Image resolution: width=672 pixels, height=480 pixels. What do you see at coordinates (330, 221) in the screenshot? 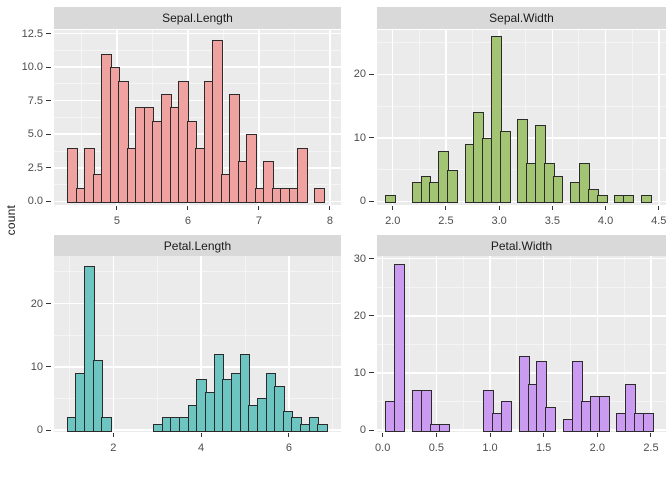
I see `x-axis-tick-label: 8` at bounding box center [330, 221].